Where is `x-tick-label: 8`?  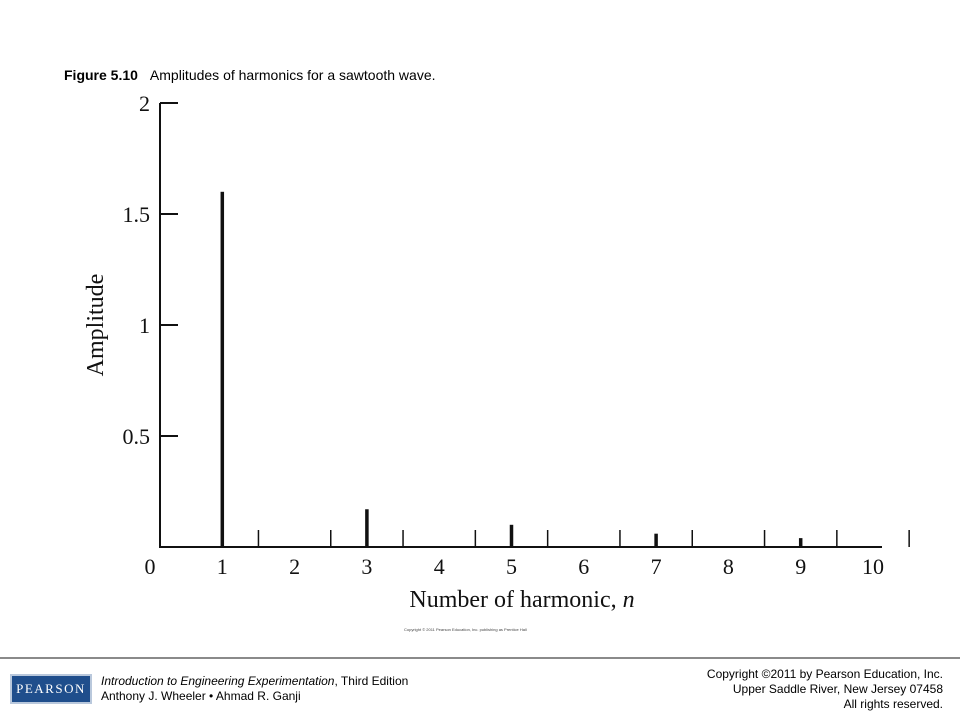 x-tick-label: 8 is located at coordinates (728, 566).